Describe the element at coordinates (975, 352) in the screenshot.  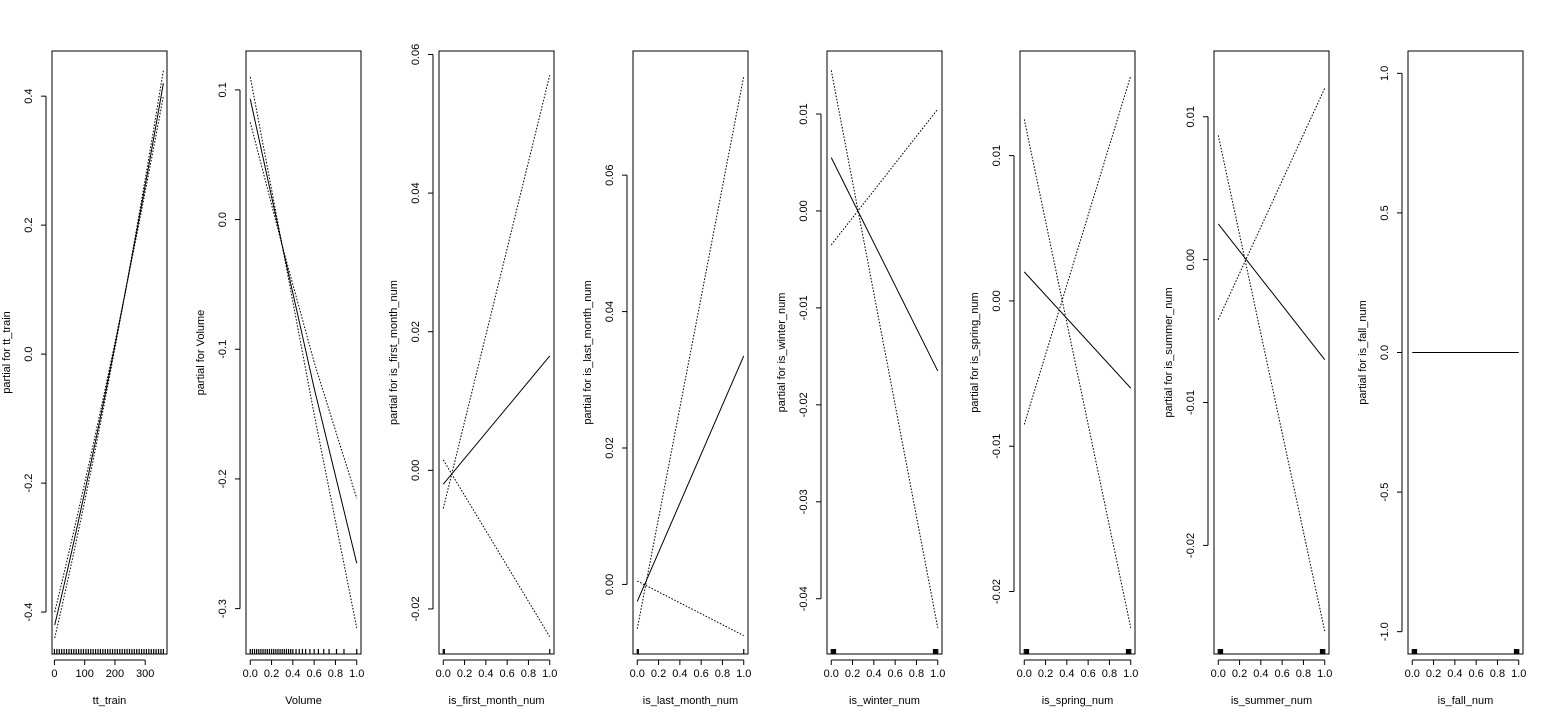
I see `y-axis-label: partial for is_spring_num` at that location.